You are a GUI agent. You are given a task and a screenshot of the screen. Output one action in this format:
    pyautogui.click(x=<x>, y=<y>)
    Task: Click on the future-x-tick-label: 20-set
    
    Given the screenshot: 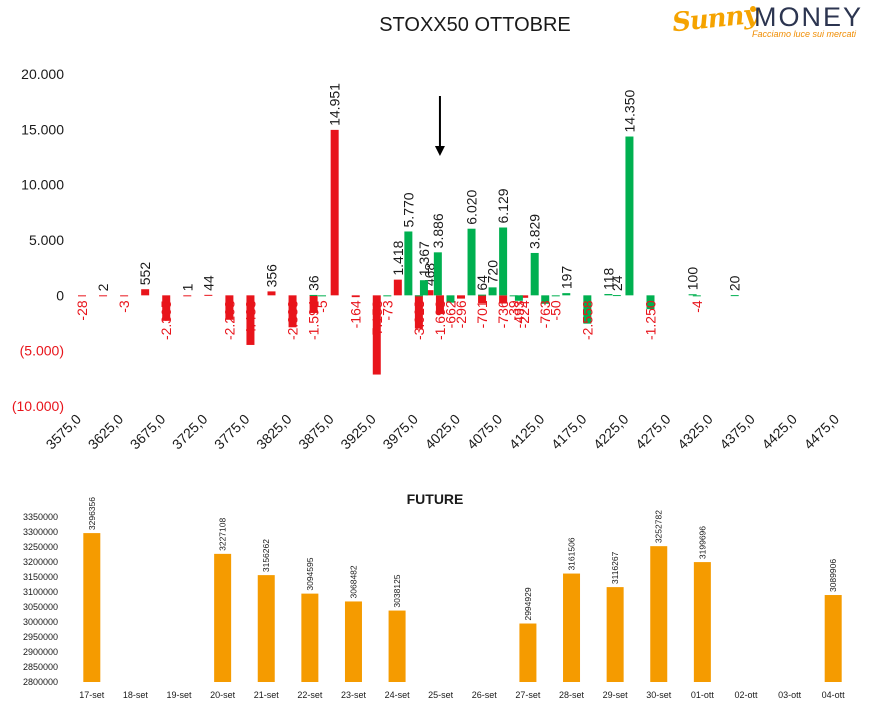 What is the action you would take?
    pyautogui.click(x=223, y=695)
    